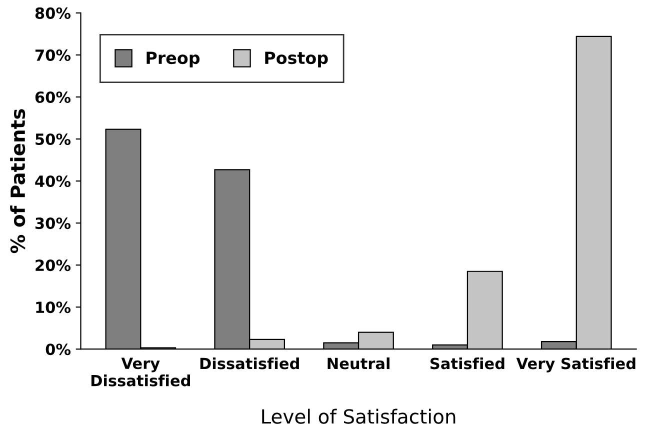 The image size is (646, 431). Describe the element at coordinates (576, 364) in the screenshot. I see `x-tick-label: Very Satisfied` at that location.